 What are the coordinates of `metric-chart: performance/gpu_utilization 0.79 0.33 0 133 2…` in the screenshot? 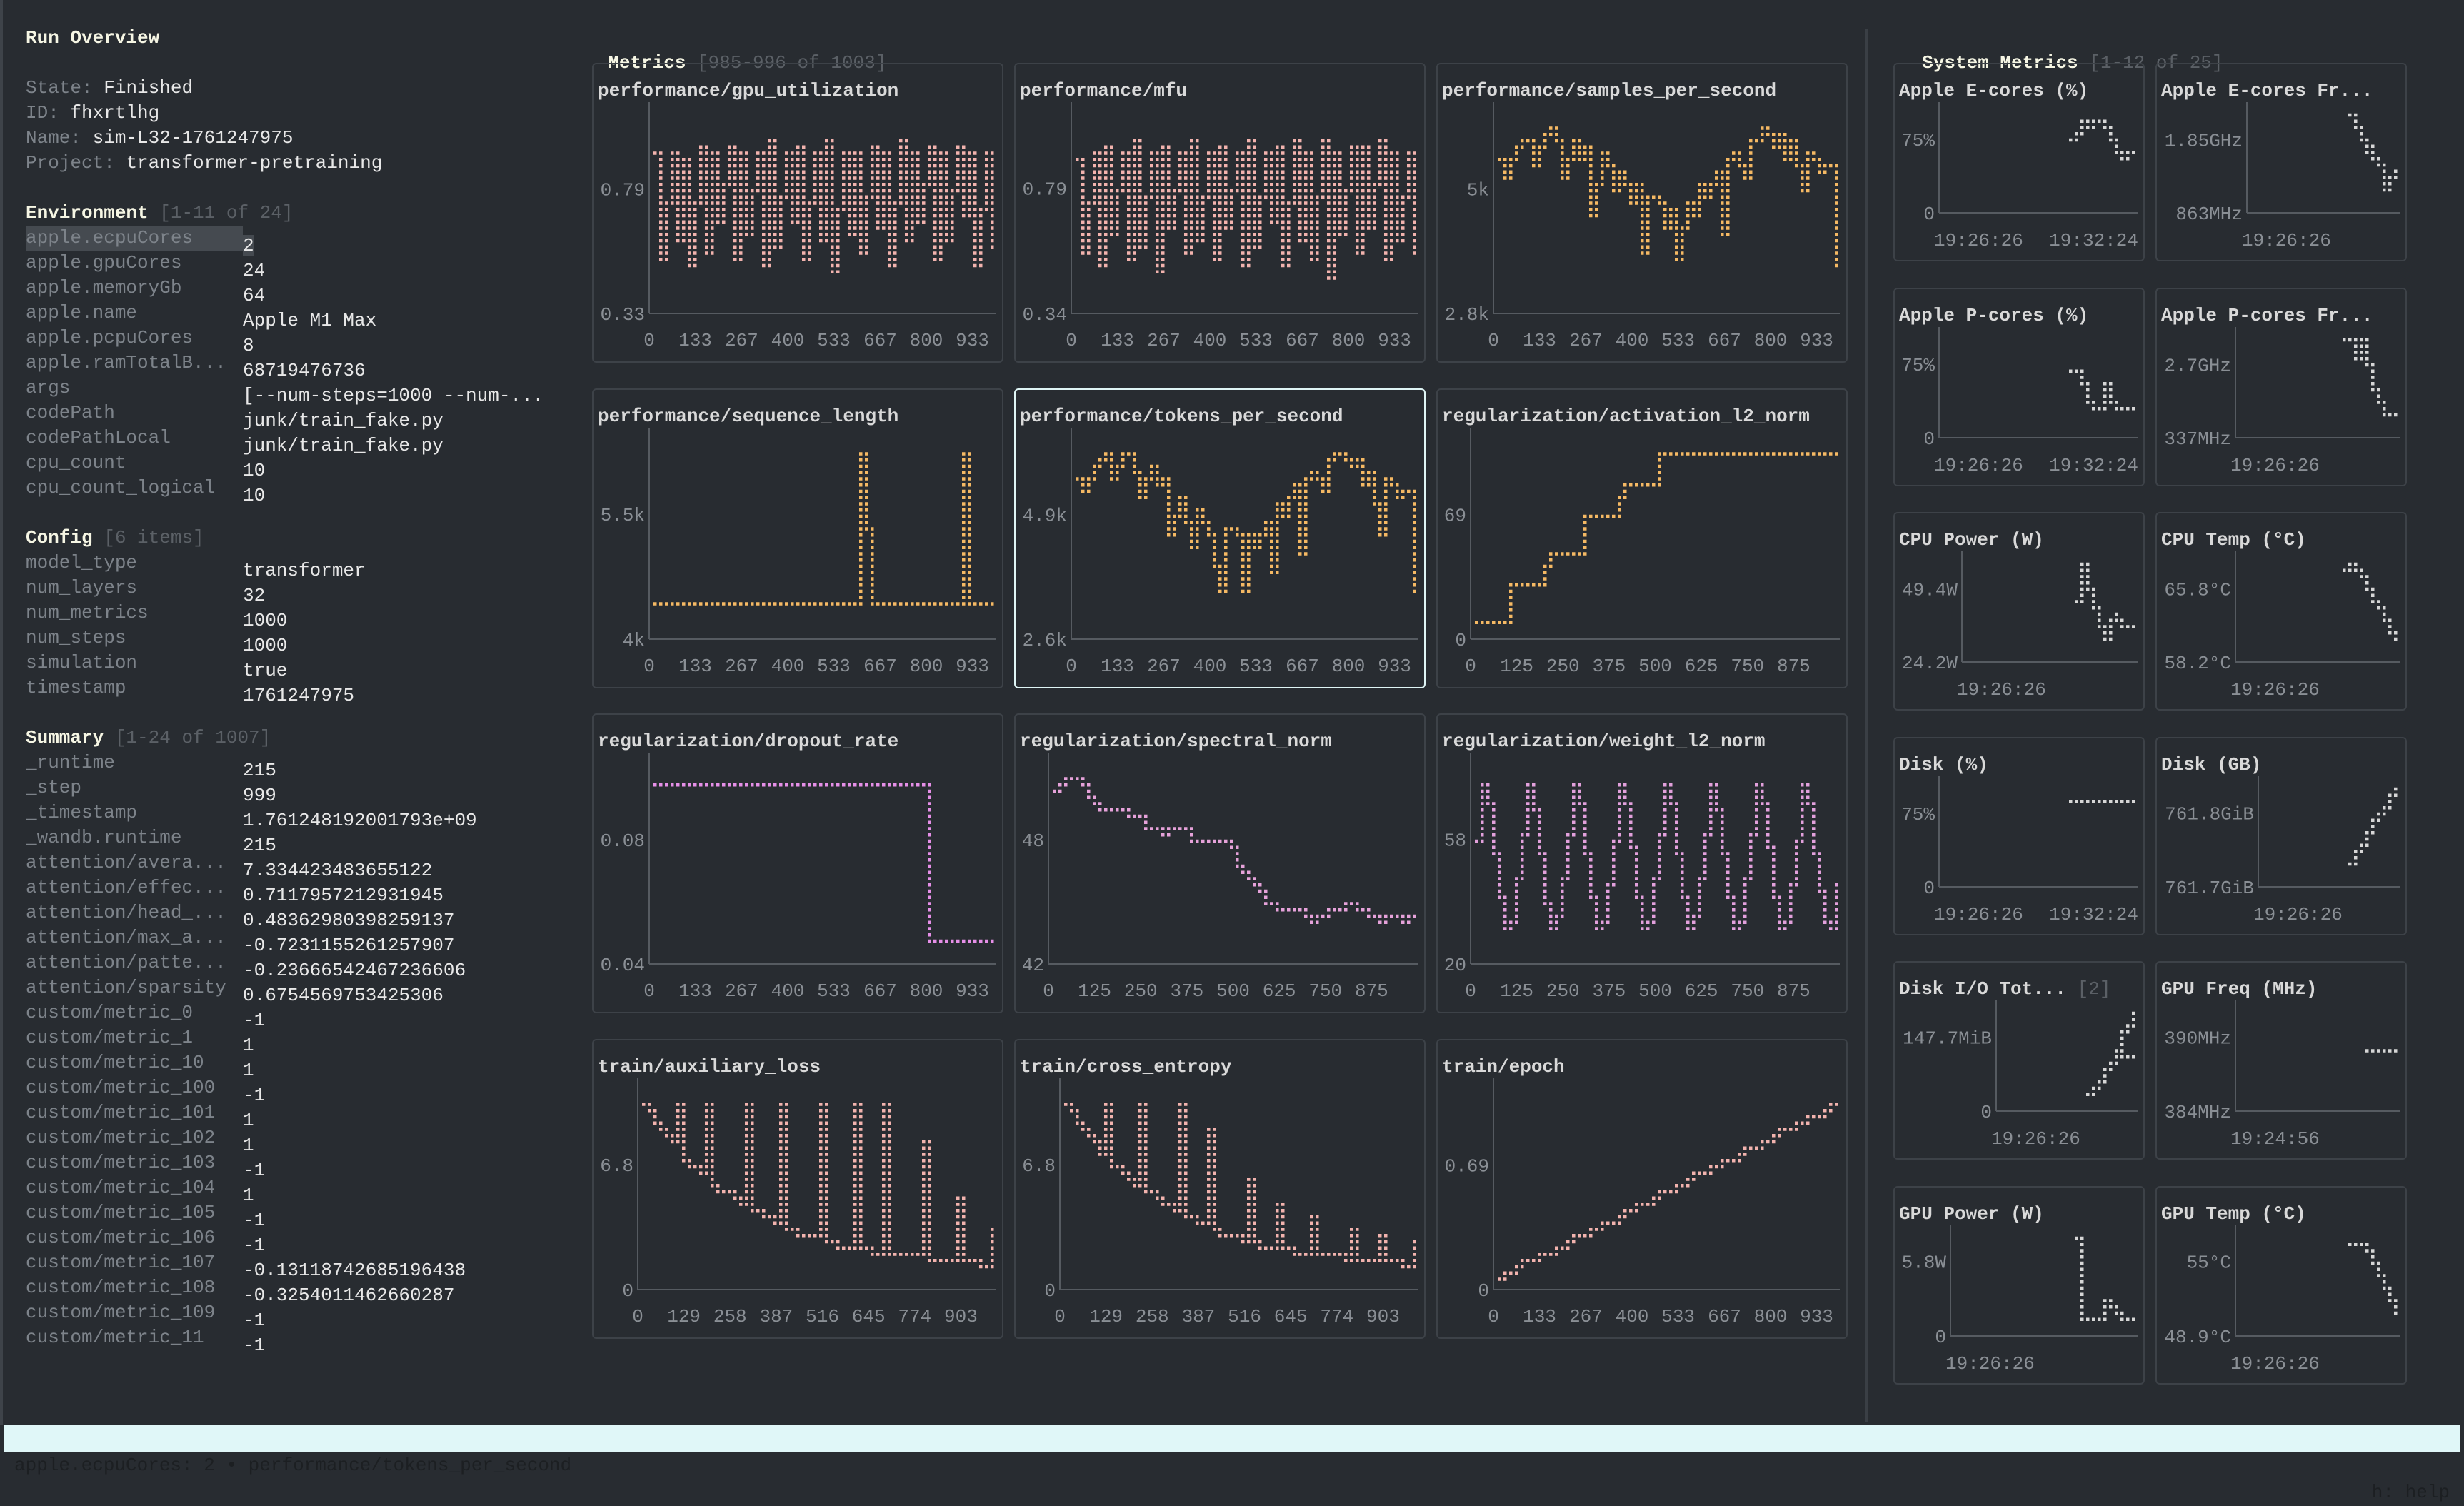 It's located at (797, 213).